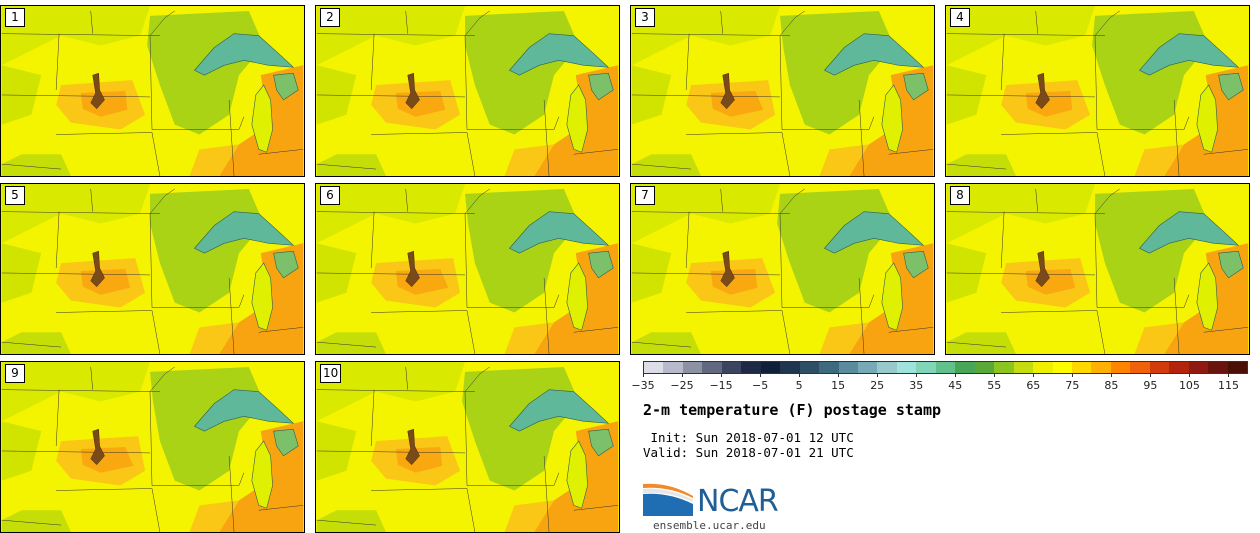 The image size is (1260, 533). What do you see at coordinates (738, 501) in the screenshot?
I see `ncar-logo-text: NCAR` at bounding box center [738, 501].